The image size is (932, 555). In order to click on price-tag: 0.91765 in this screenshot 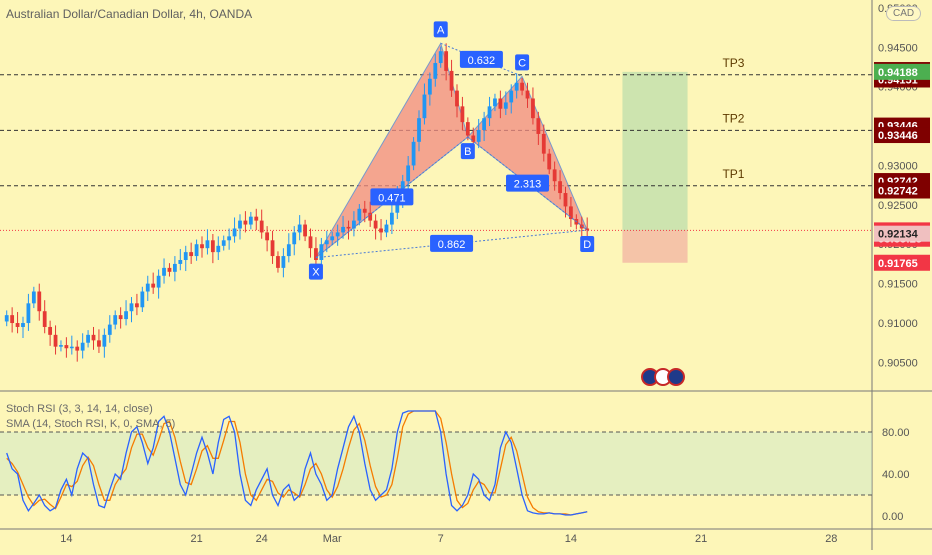, I will do `click(898, 264)`.